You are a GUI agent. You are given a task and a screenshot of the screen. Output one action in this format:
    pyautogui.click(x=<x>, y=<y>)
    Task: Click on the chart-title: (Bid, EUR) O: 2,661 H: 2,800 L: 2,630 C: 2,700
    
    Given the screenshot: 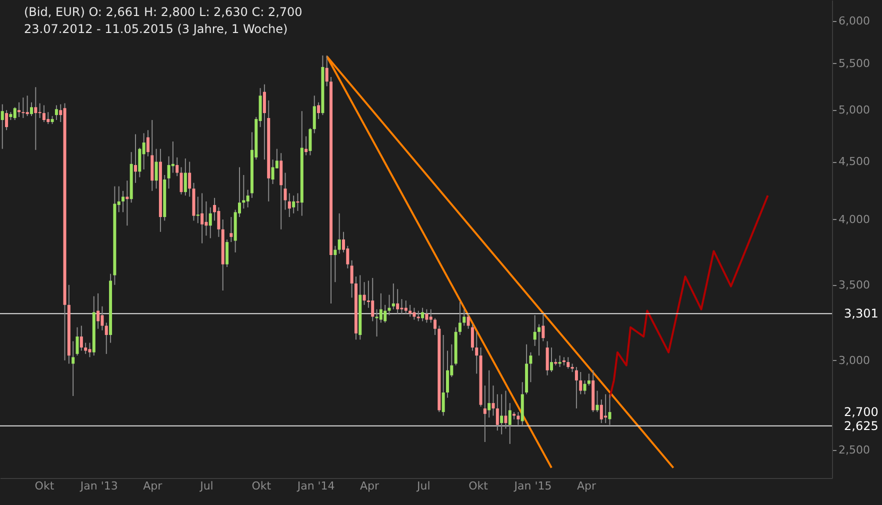 What is the action you would take?
    pyautogui.click(x=163, y=12)
    